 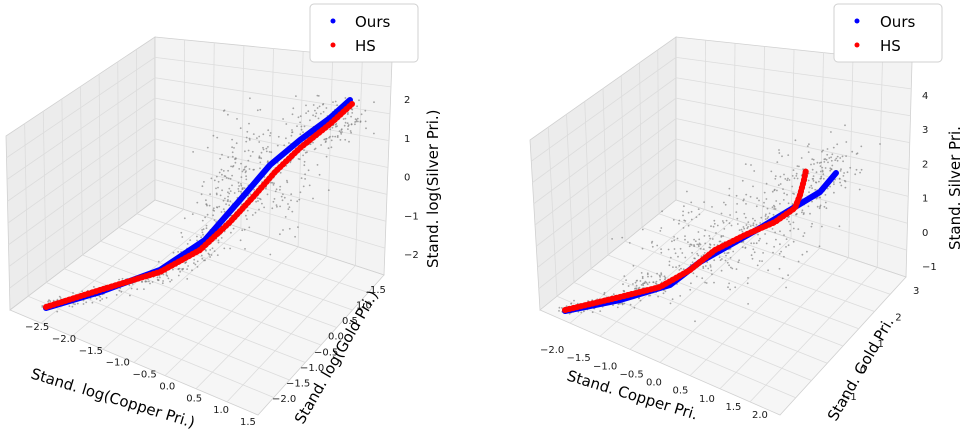 I want to click on x-tick-labels: −2.0−1.5−1.0−0.50.0 0.5 1.0 1.5 2.0, so click(x=654, y=383).